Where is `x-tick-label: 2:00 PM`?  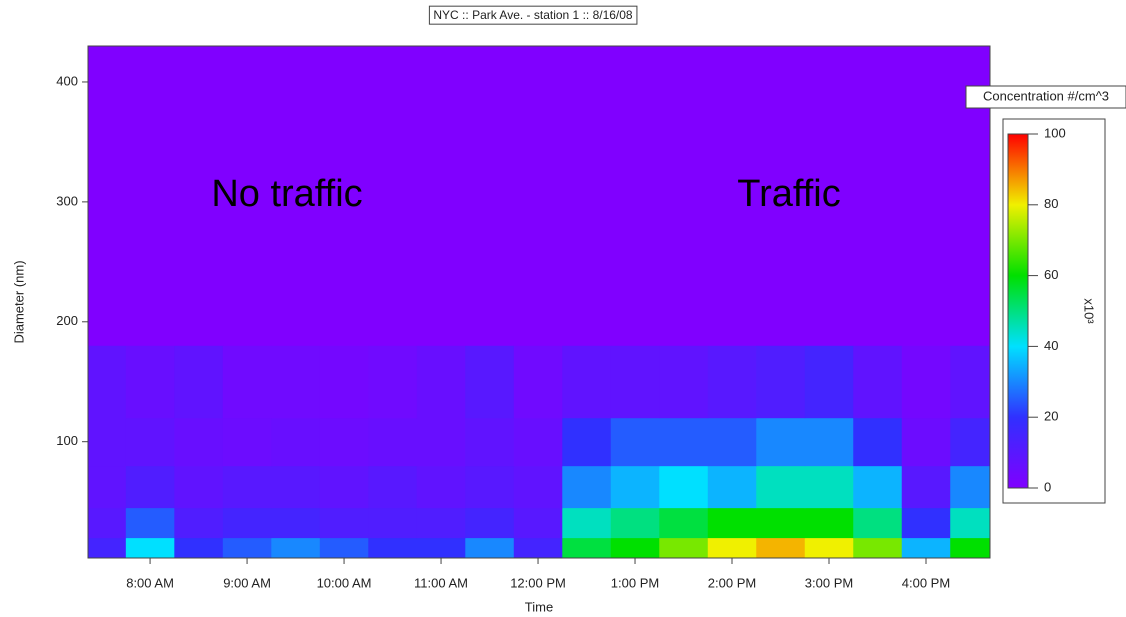 x-tick-label: 2:00 PM is located at coordinates (732, 582).